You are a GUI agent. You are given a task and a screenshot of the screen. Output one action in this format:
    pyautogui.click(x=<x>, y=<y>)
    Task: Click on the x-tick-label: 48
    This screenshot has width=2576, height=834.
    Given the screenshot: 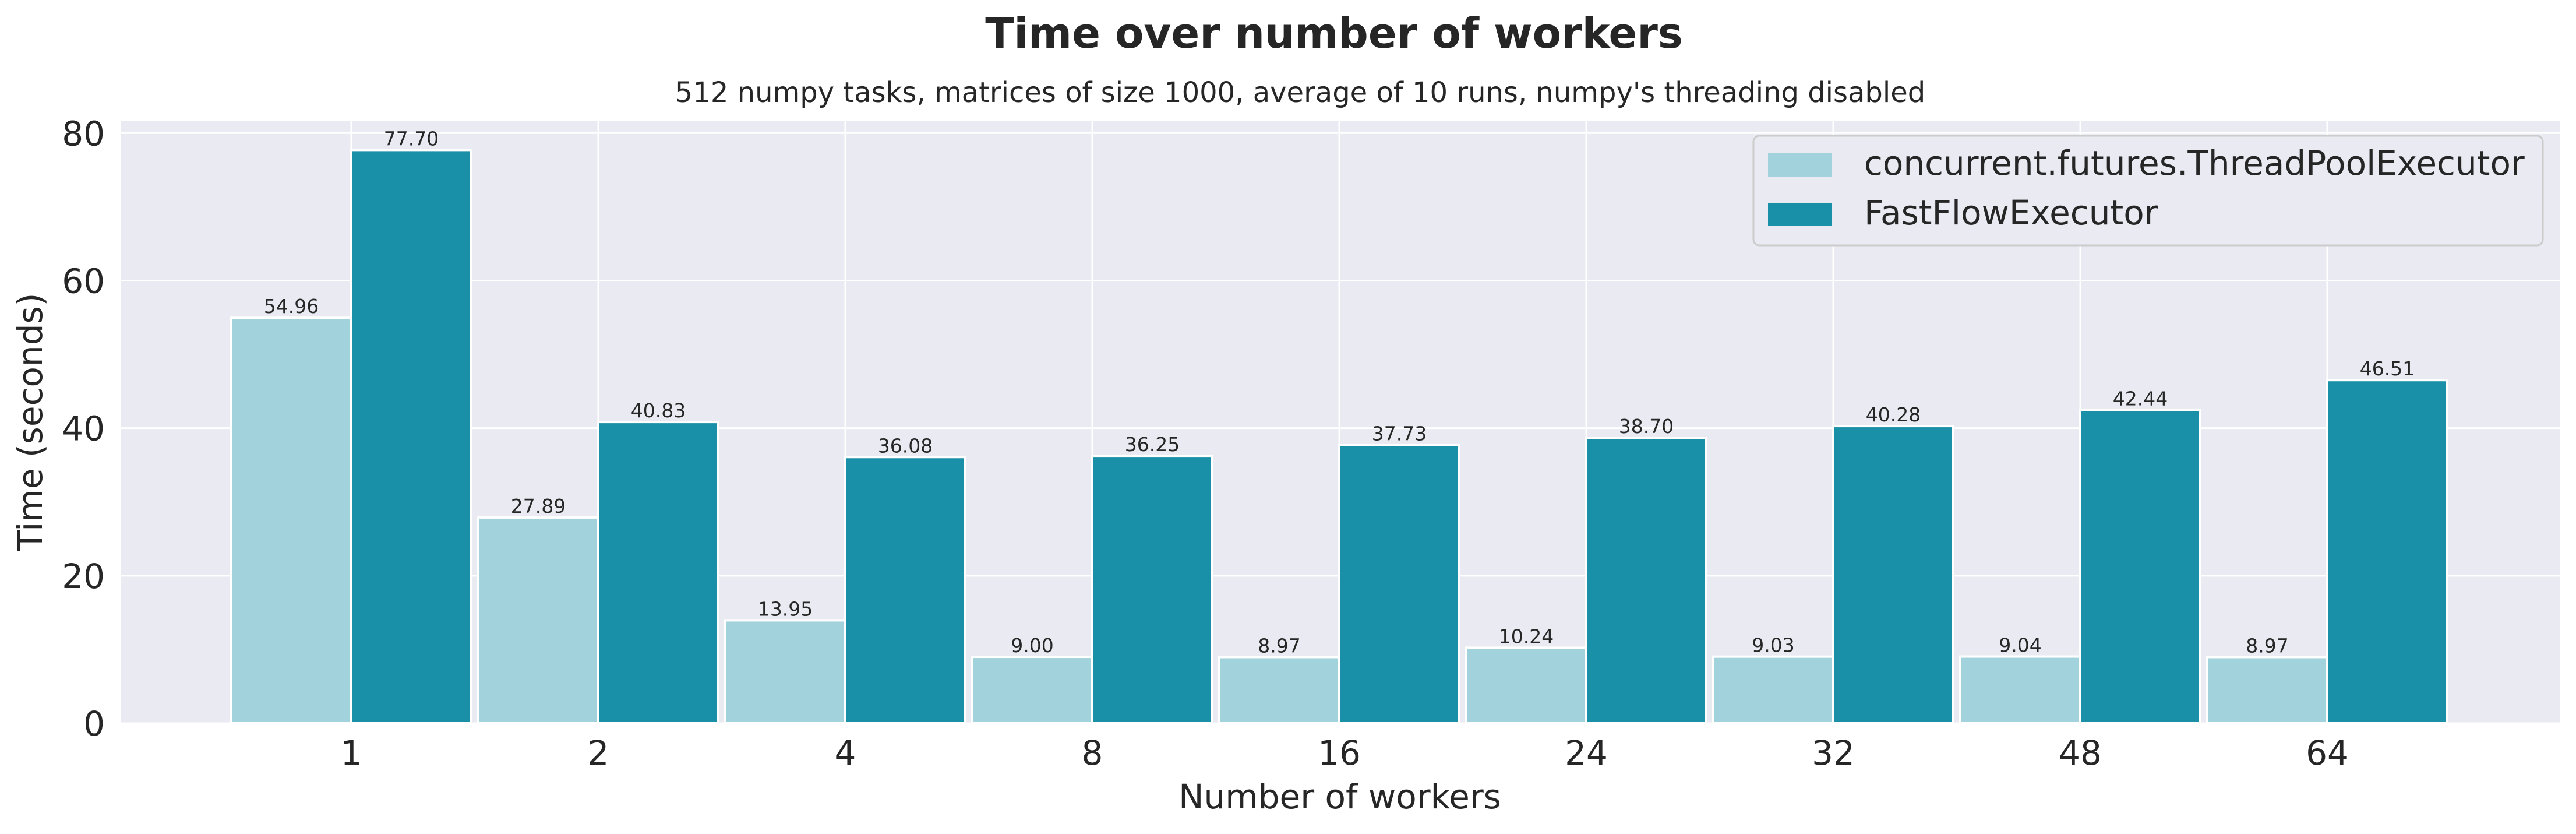 What is the action you would take?
    pyautogui.click(x=2080, y=753)
    